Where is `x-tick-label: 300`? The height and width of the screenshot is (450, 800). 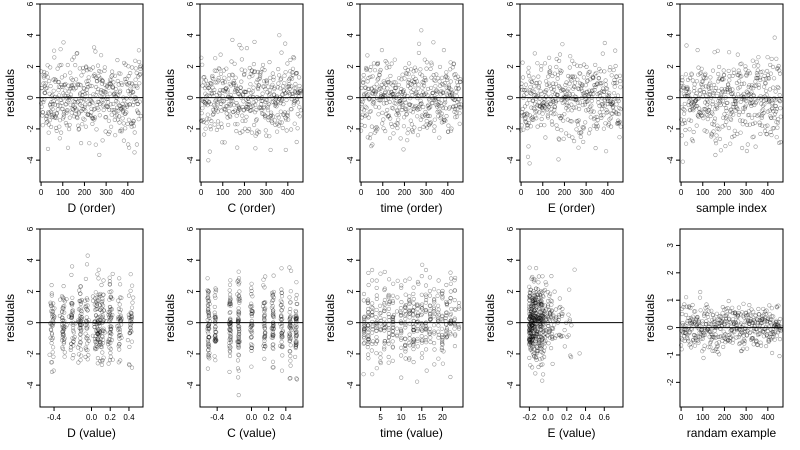 x-tick-label: 300 is located at coordinates (586, 192).